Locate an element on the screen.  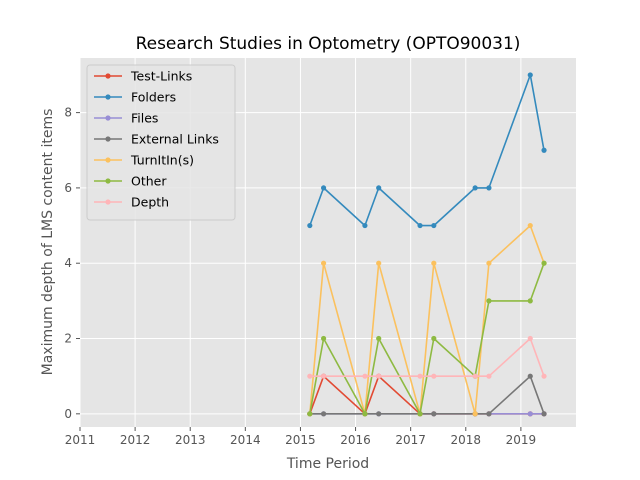
y-tick-label: 4 is located at coordinates (68, 263).